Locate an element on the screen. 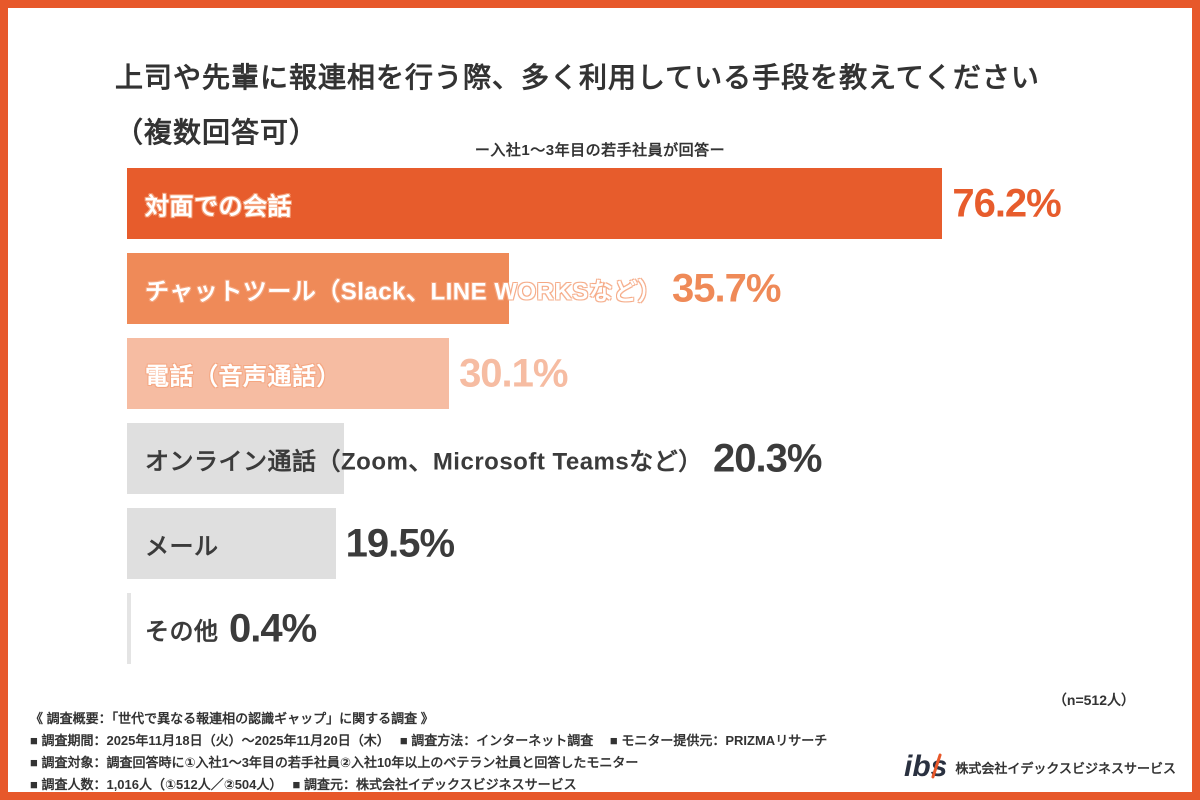 The width and height of the screenshot is (1200, 800). bar-value: 30.1% is located at coordinates (513, 373).